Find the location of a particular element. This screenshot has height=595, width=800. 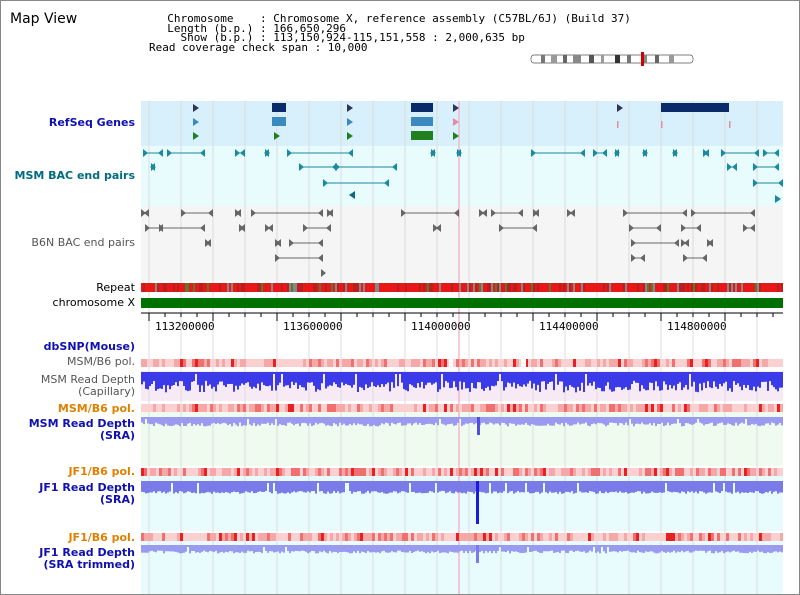

track-label-chromosome: chromosome X is located at coordinates (93, 302).